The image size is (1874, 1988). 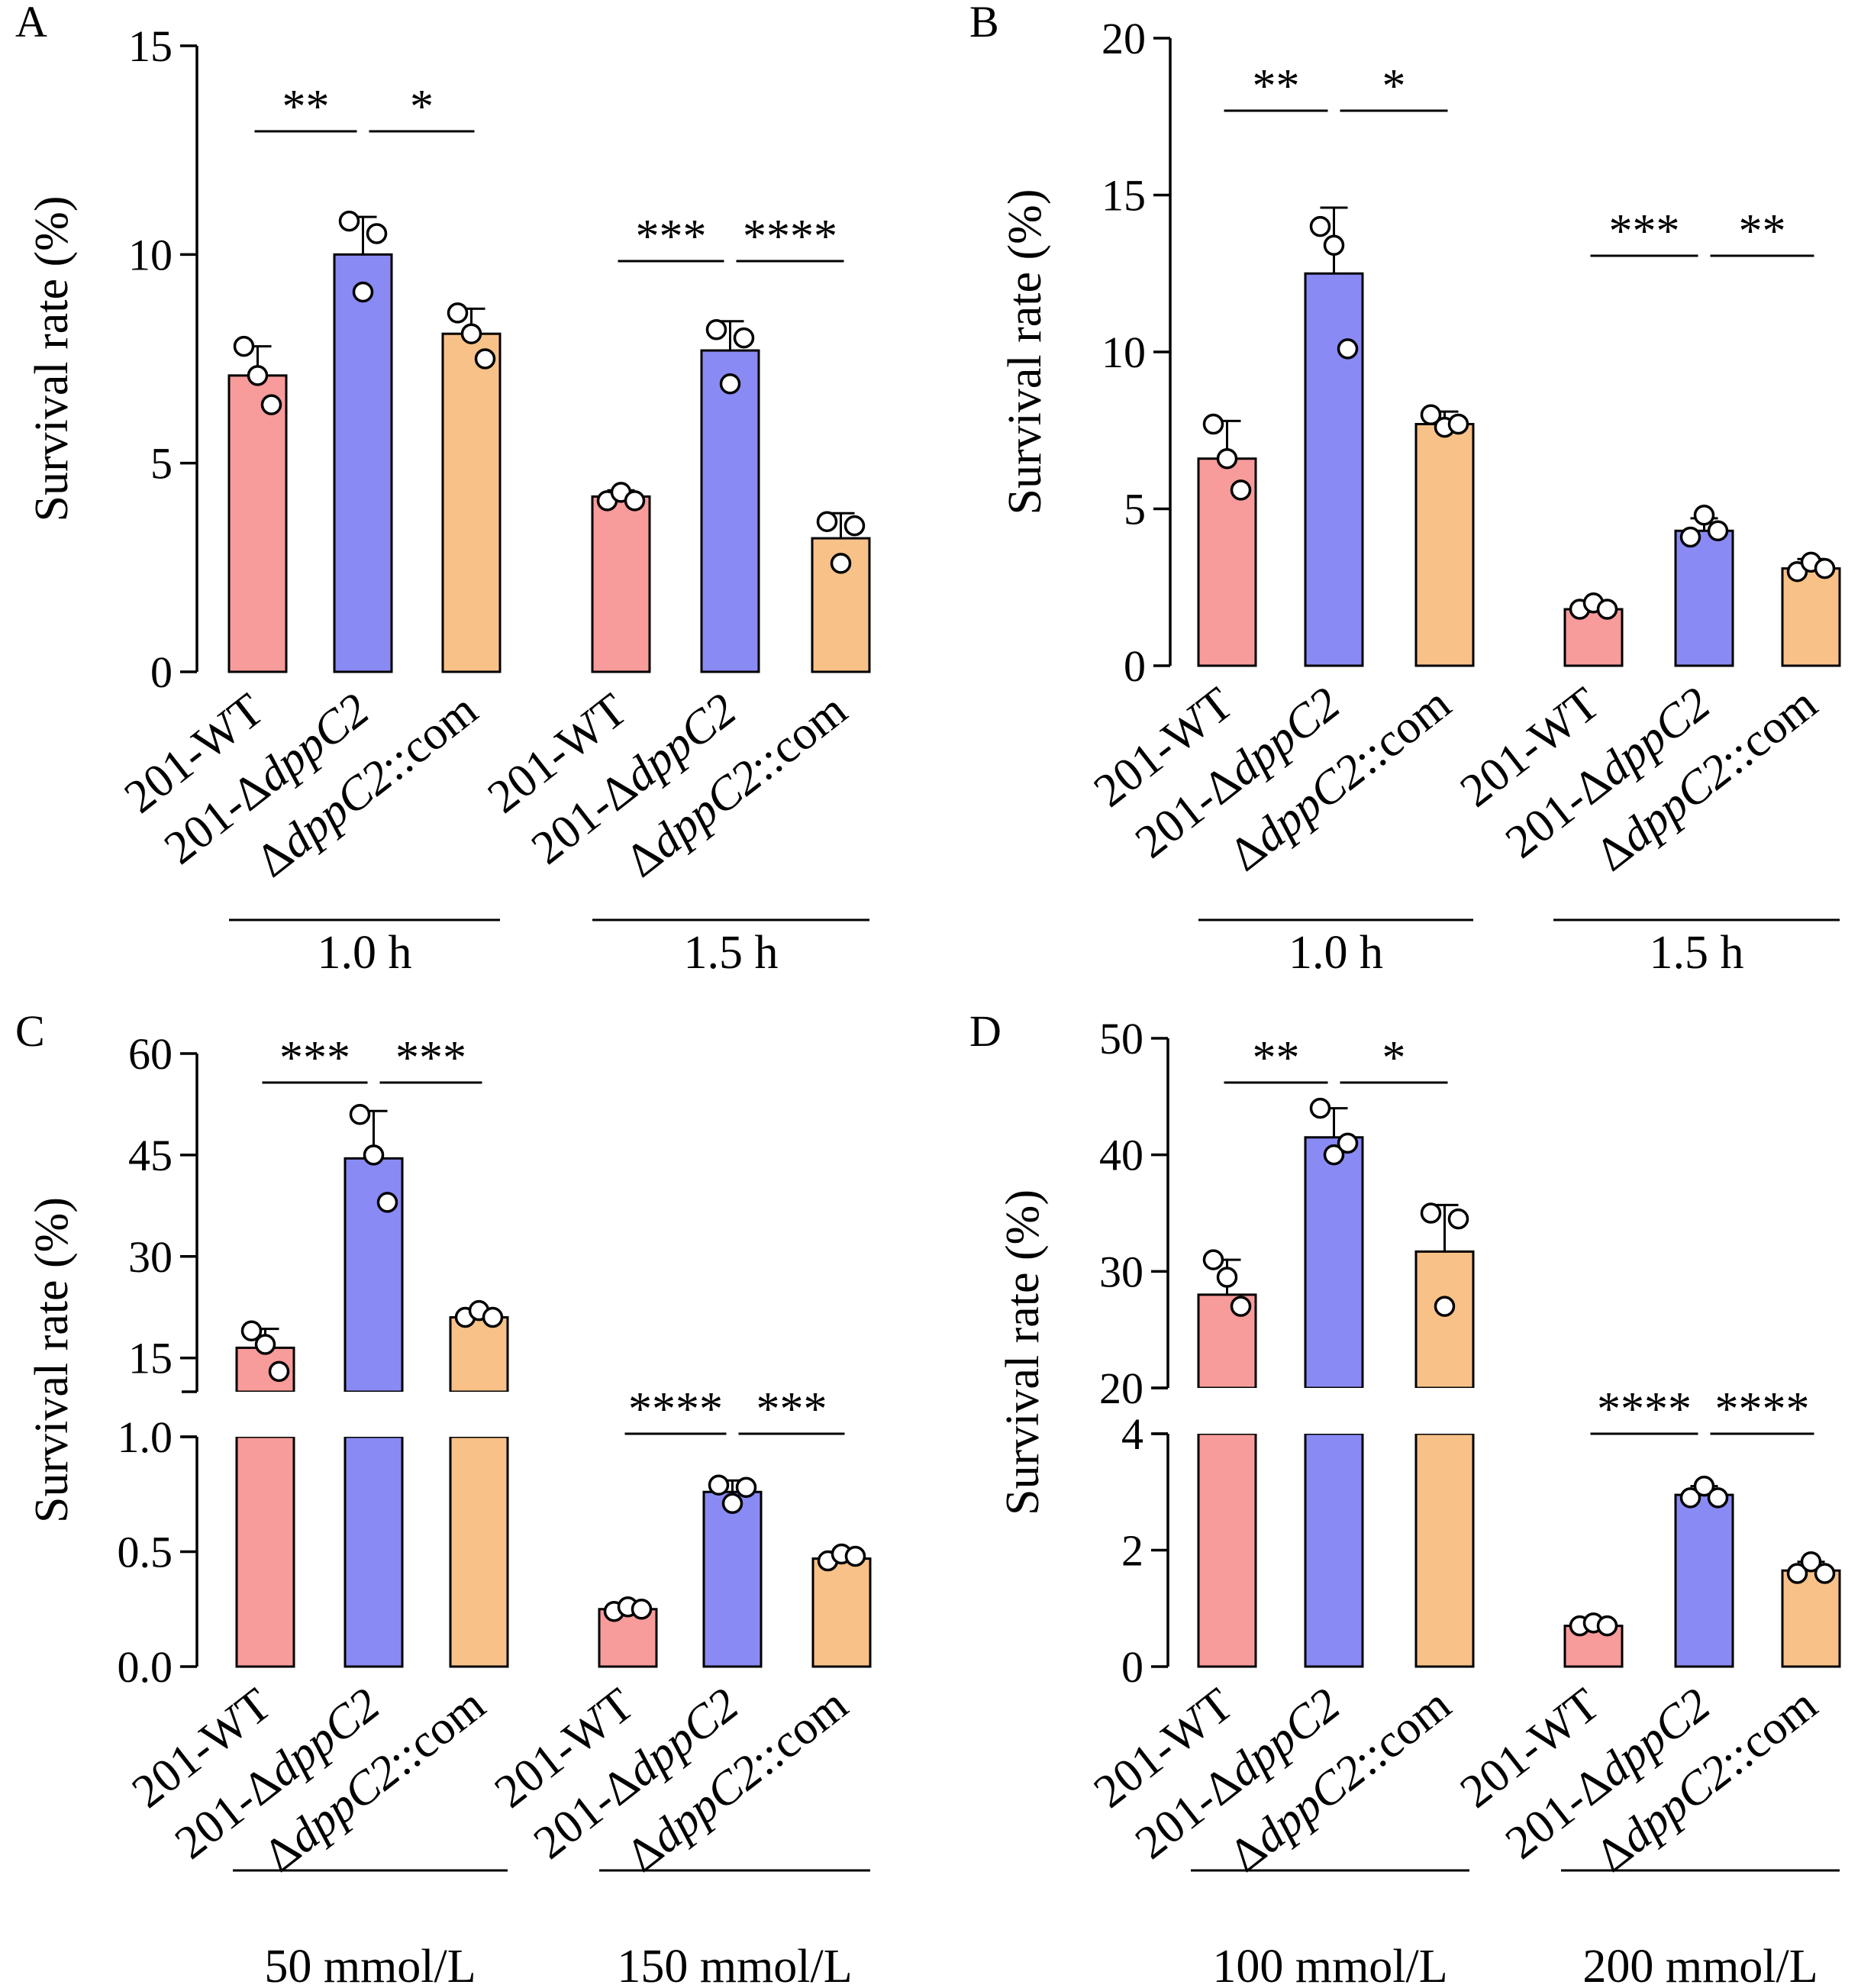 I want to click on y-tick-label: 0, so click(x=161, y=672).